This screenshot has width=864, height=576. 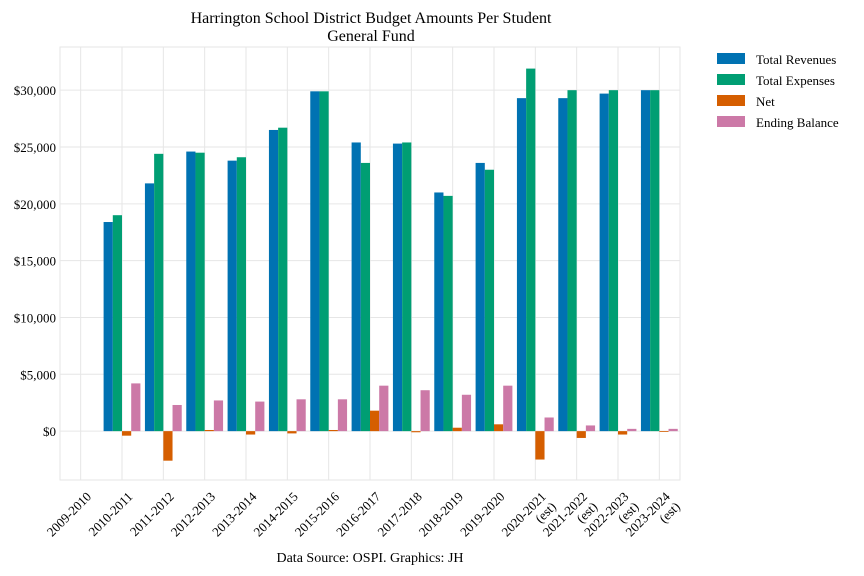 I want to click on y-tick-label: $10,000, so click(x=35, y=317).